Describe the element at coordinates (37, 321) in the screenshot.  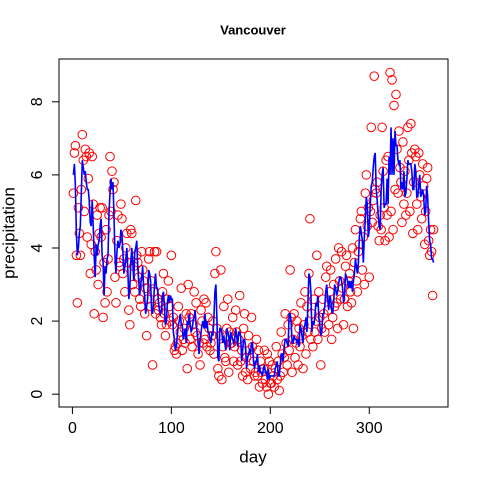
I see `y-tick-label: 2` at that location.